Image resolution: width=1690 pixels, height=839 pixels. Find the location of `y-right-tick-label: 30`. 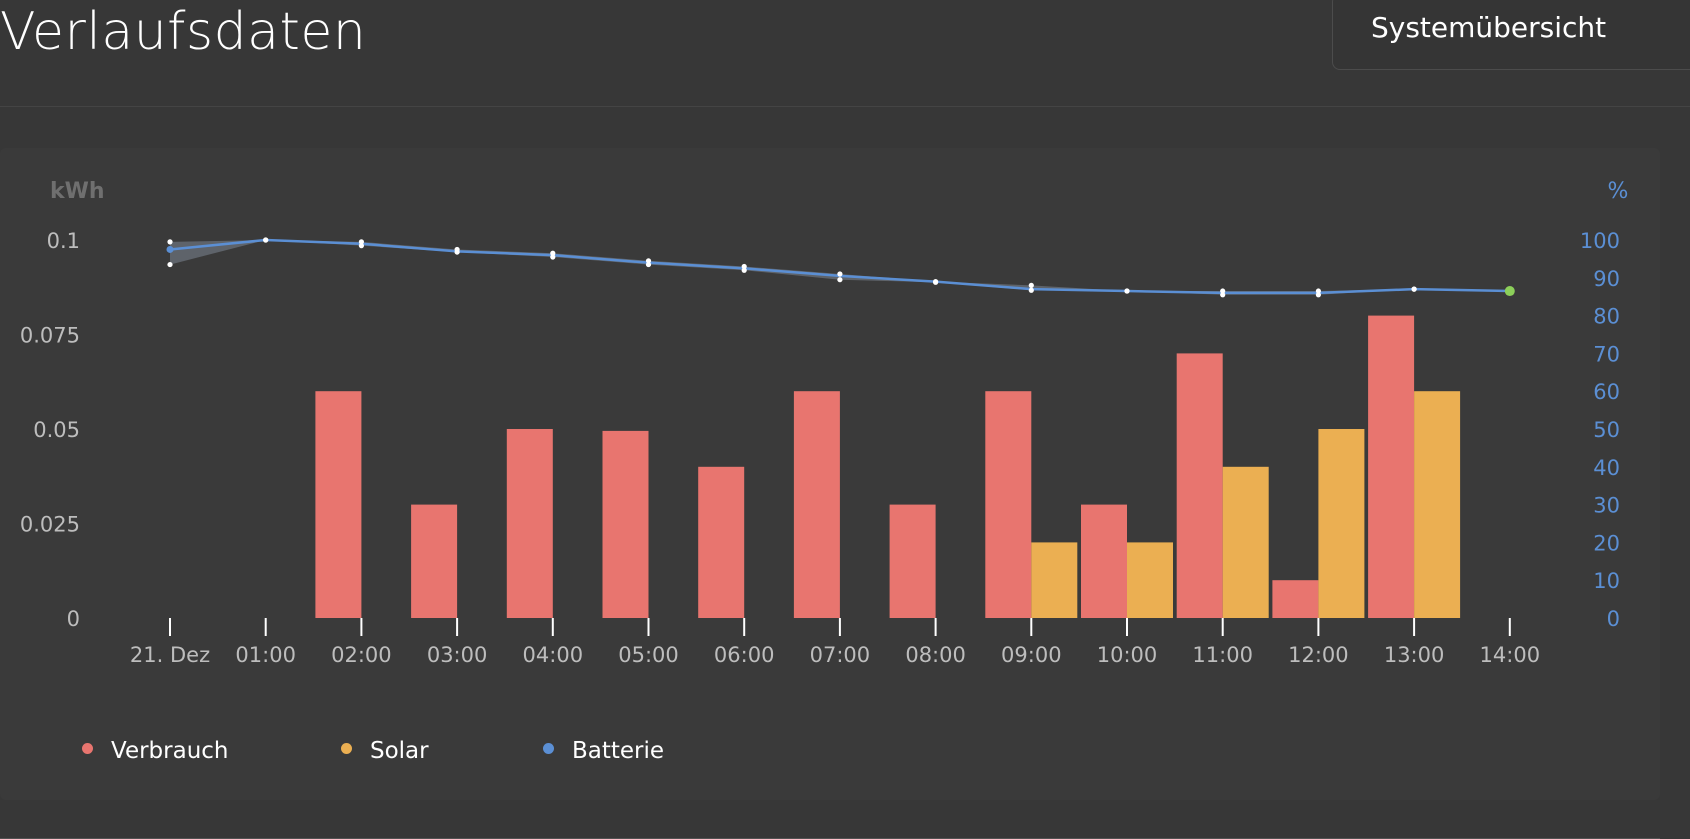

y-right-tick-label: 30 is located at coordinates (1606, 506).